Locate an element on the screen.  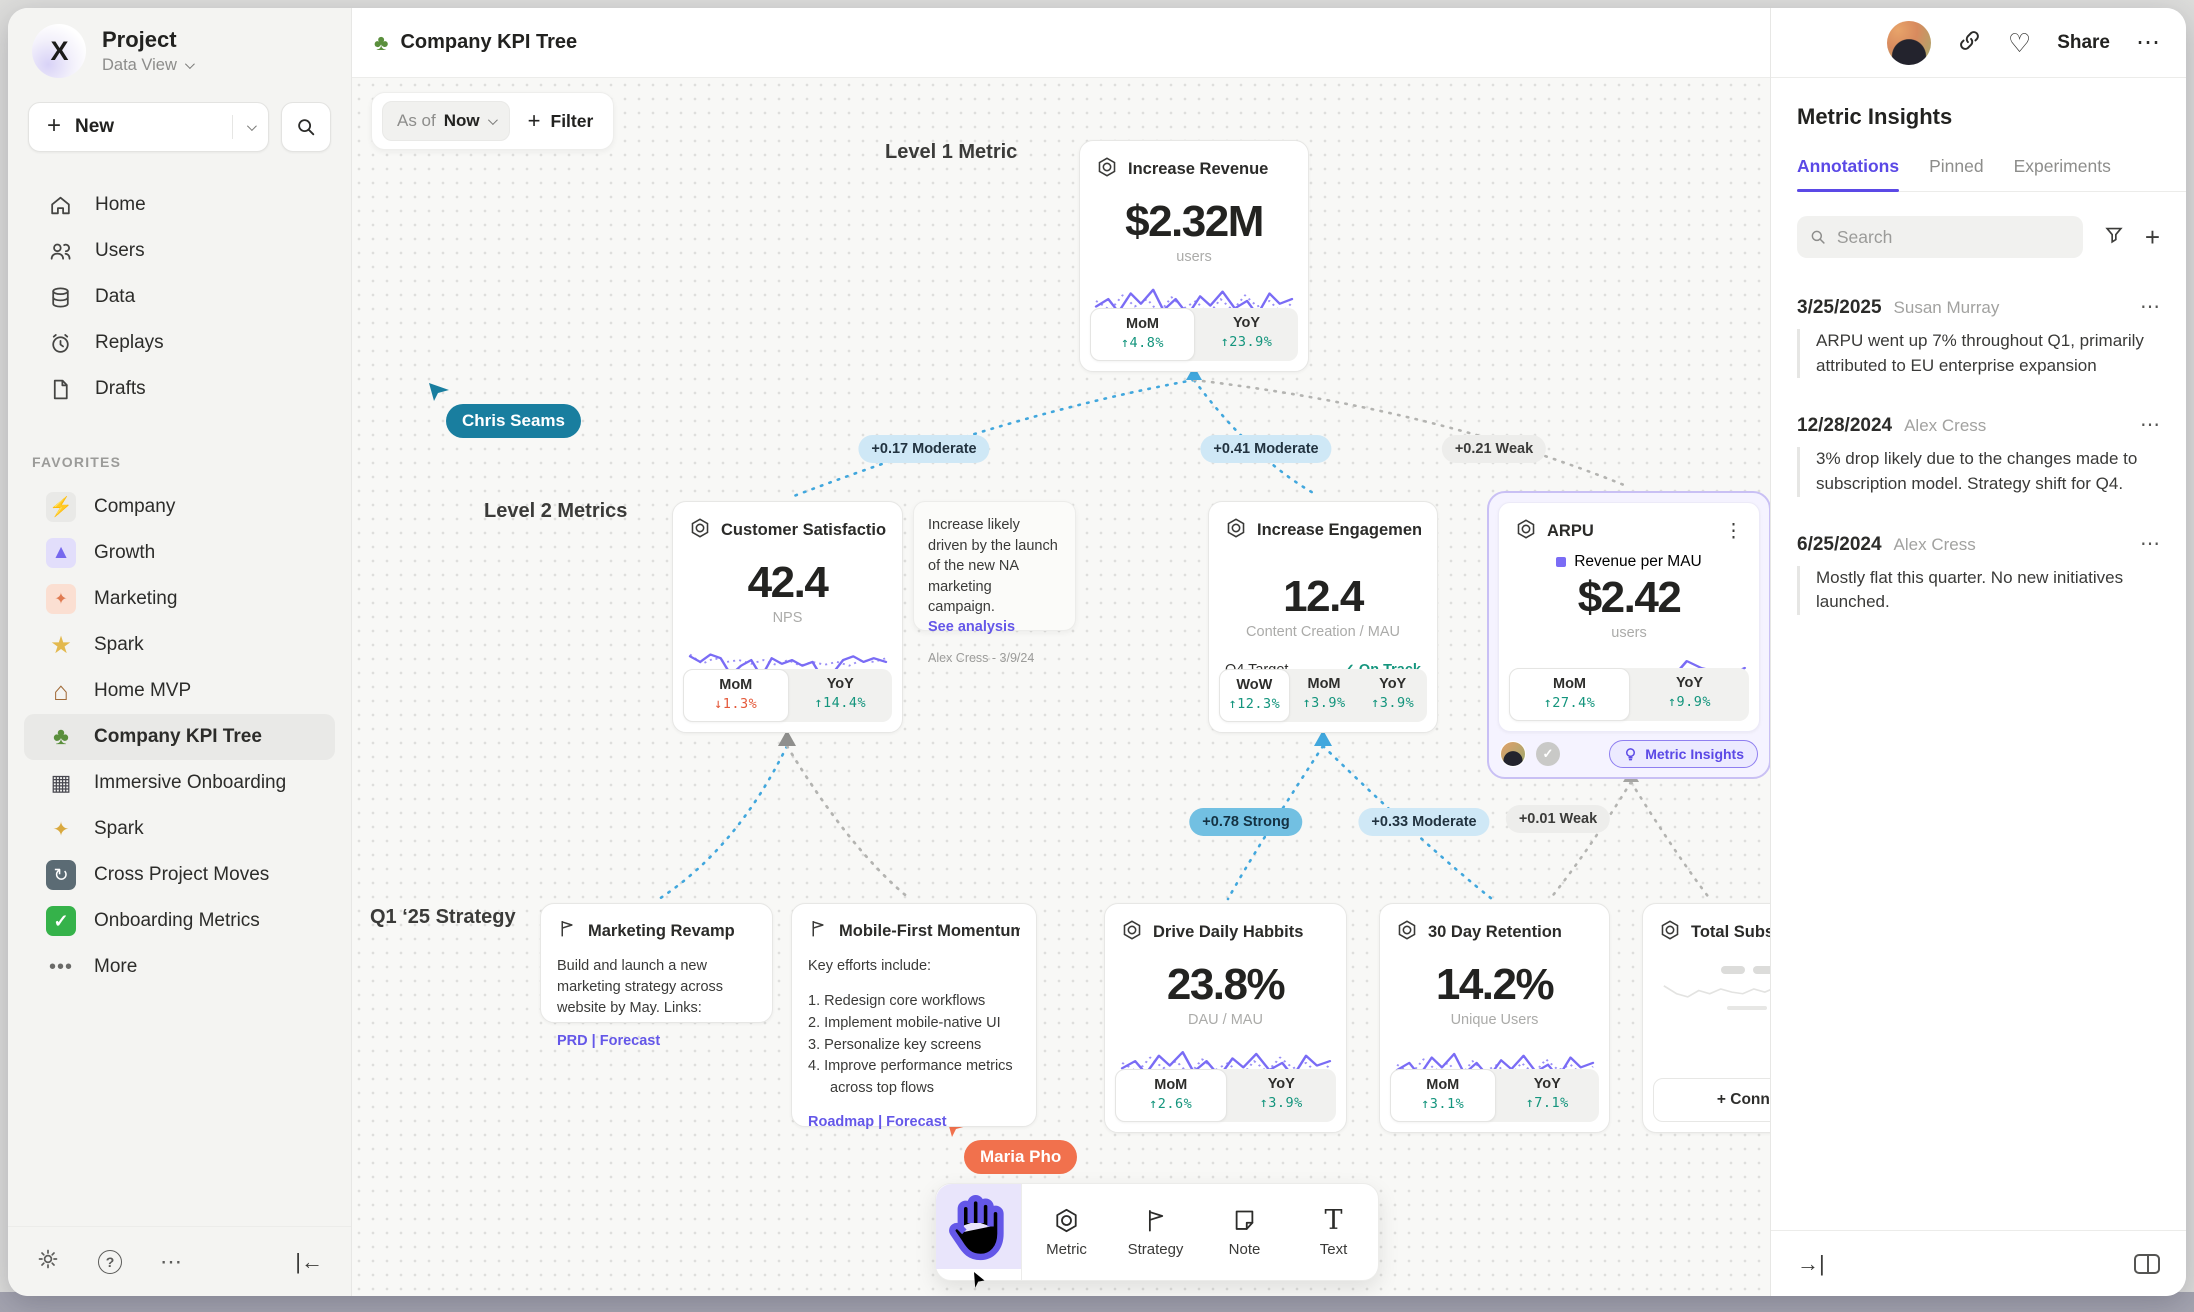
metric-value: 12.4 is located at coordinates (1323, 596).